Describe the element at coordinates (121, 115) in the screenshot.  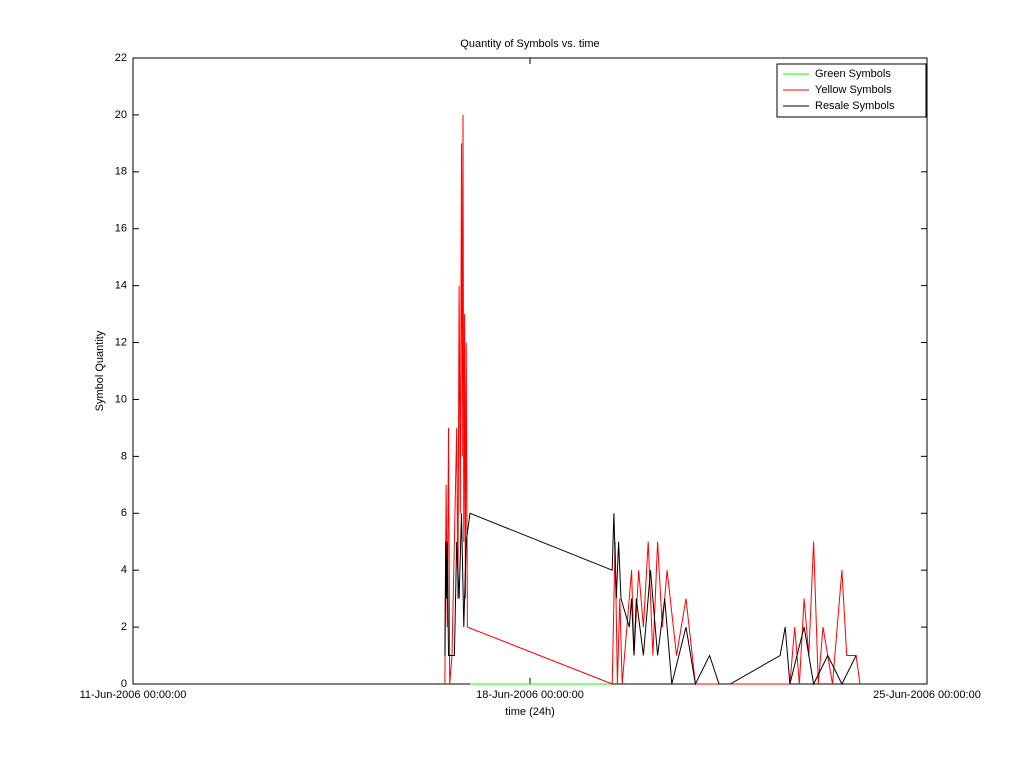
I see `y-tick-label: 20` at that location.